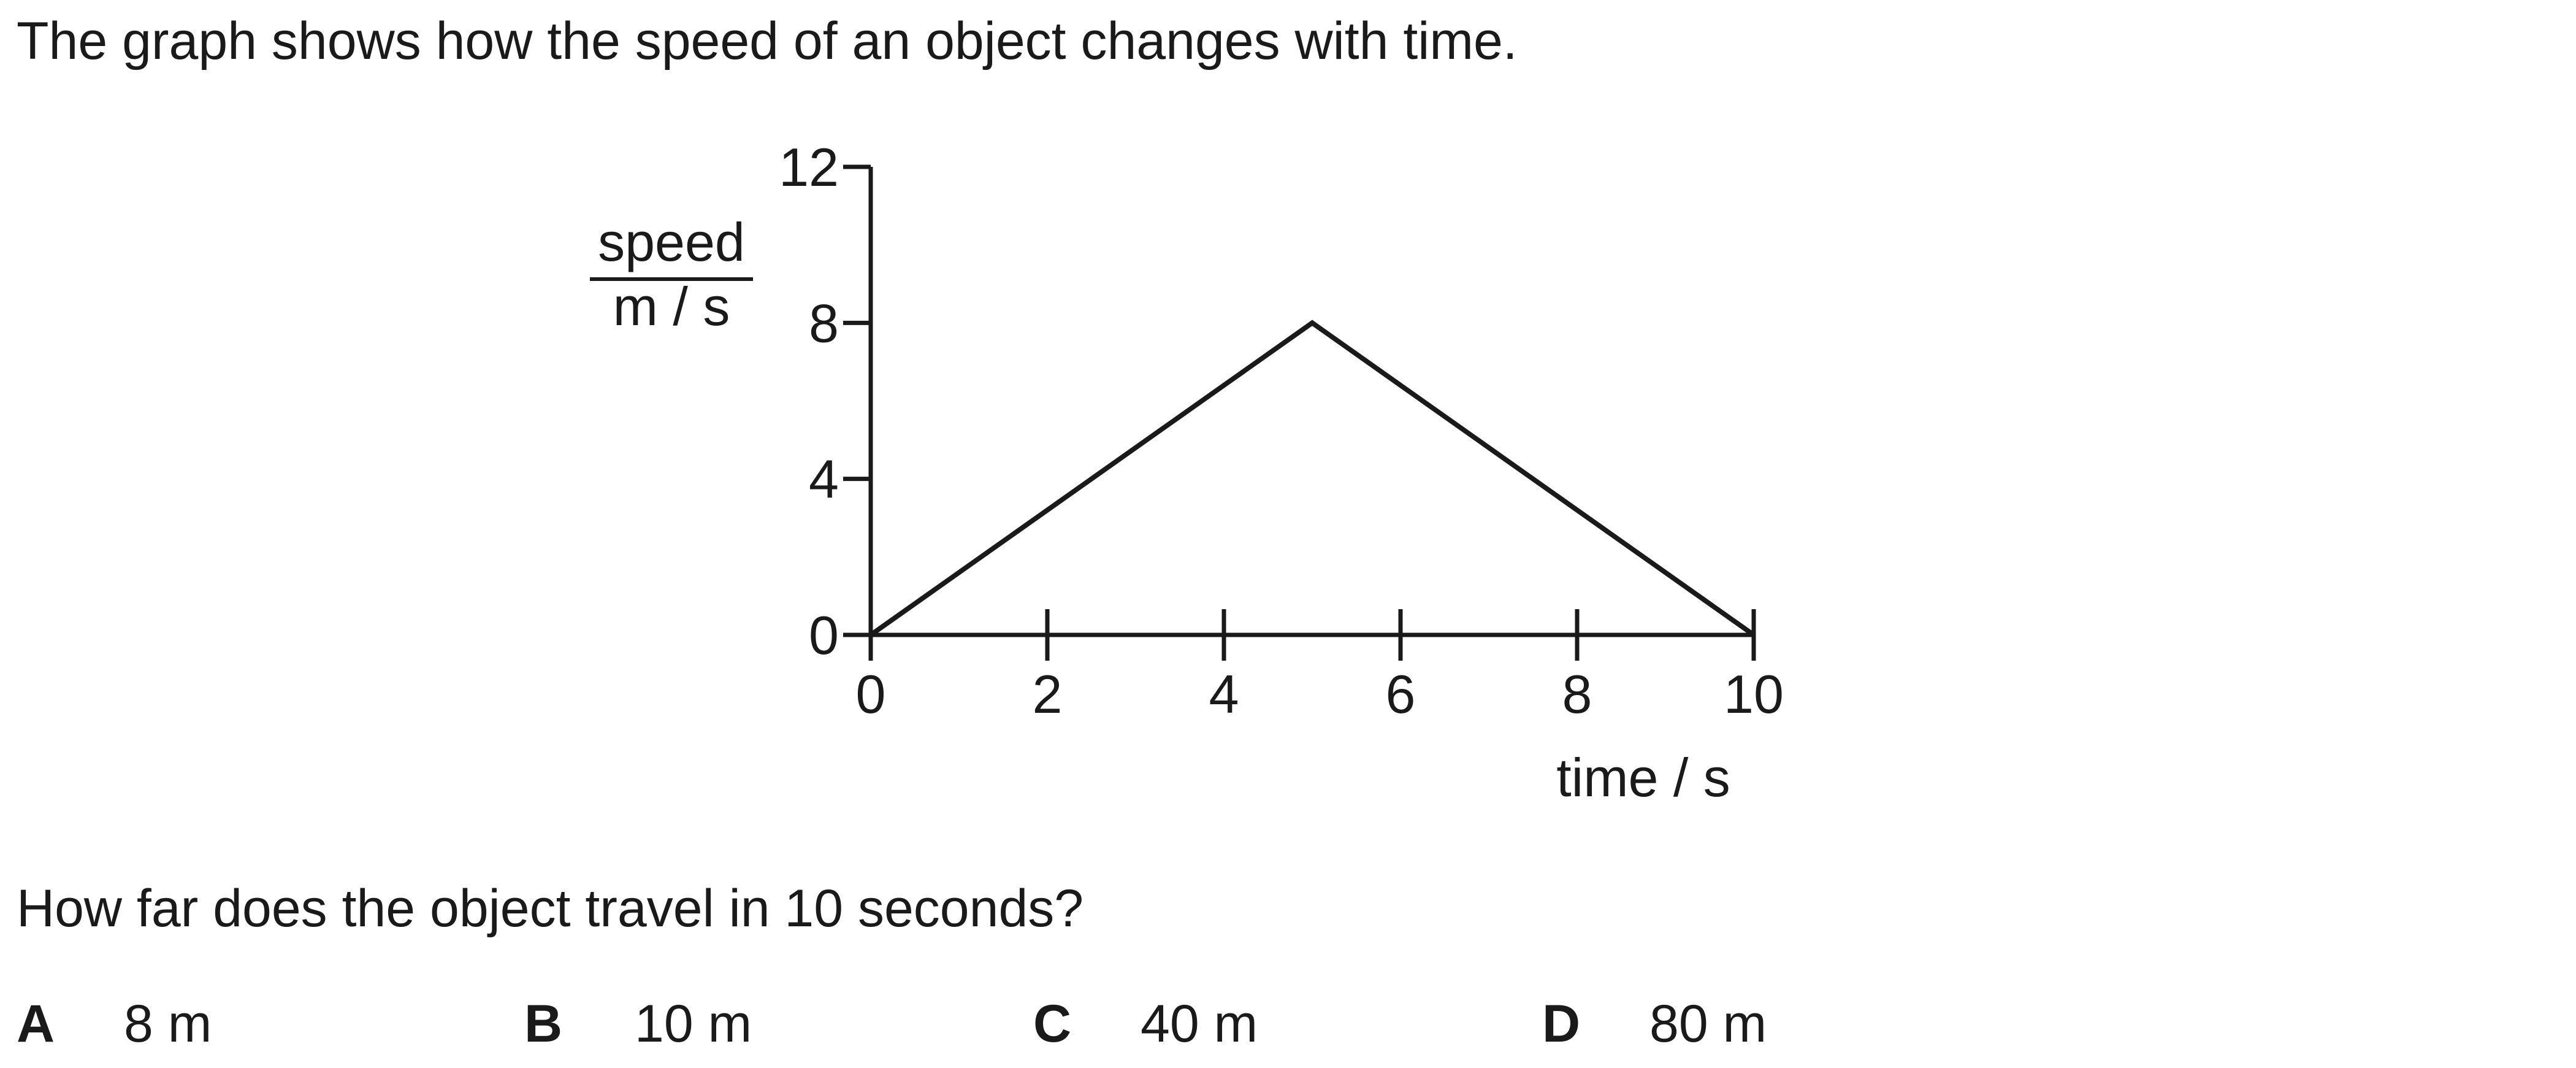  I want to click on y-axis-label-quantity: speed, so click(671, 242).